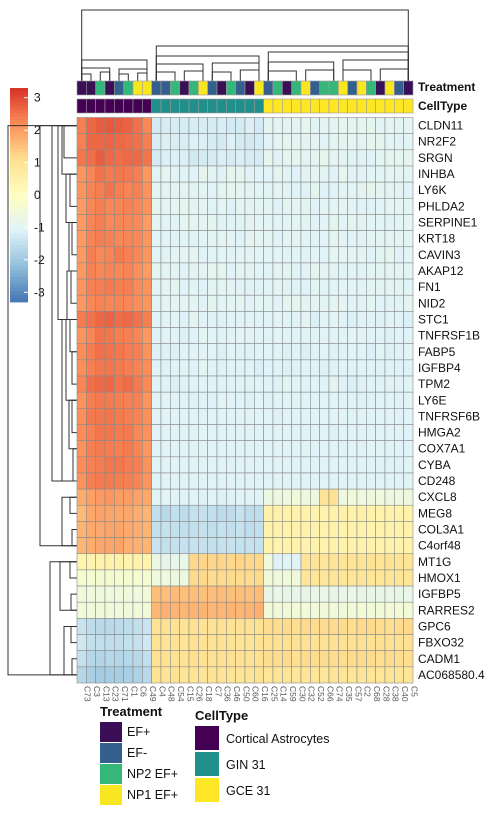 Image resolution: width=500 pixels, height=823 pixels. I want to click on sample-label: C23, so click(116, 694).